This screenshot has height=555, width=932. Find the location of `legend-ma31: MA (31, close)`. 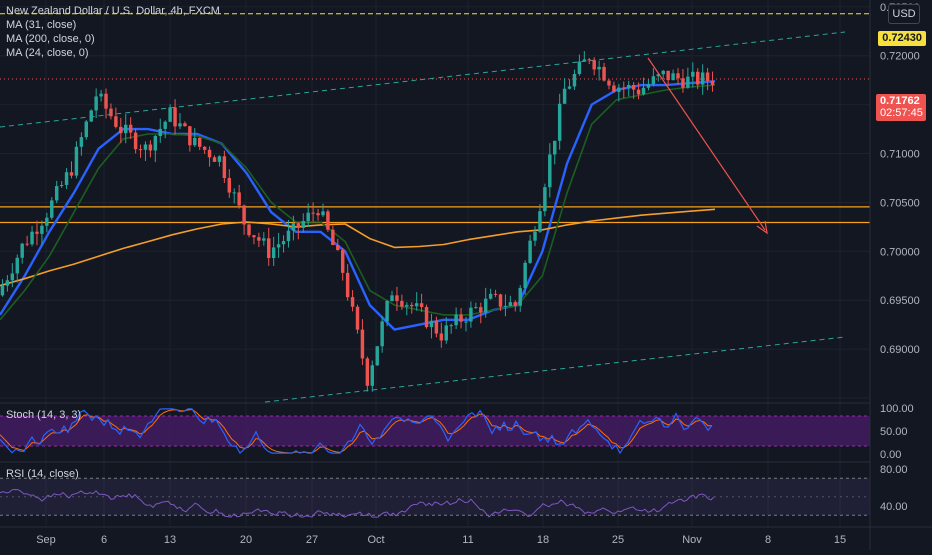

legend-ma31: MA (31, close) is located at coordinates (41, 25).